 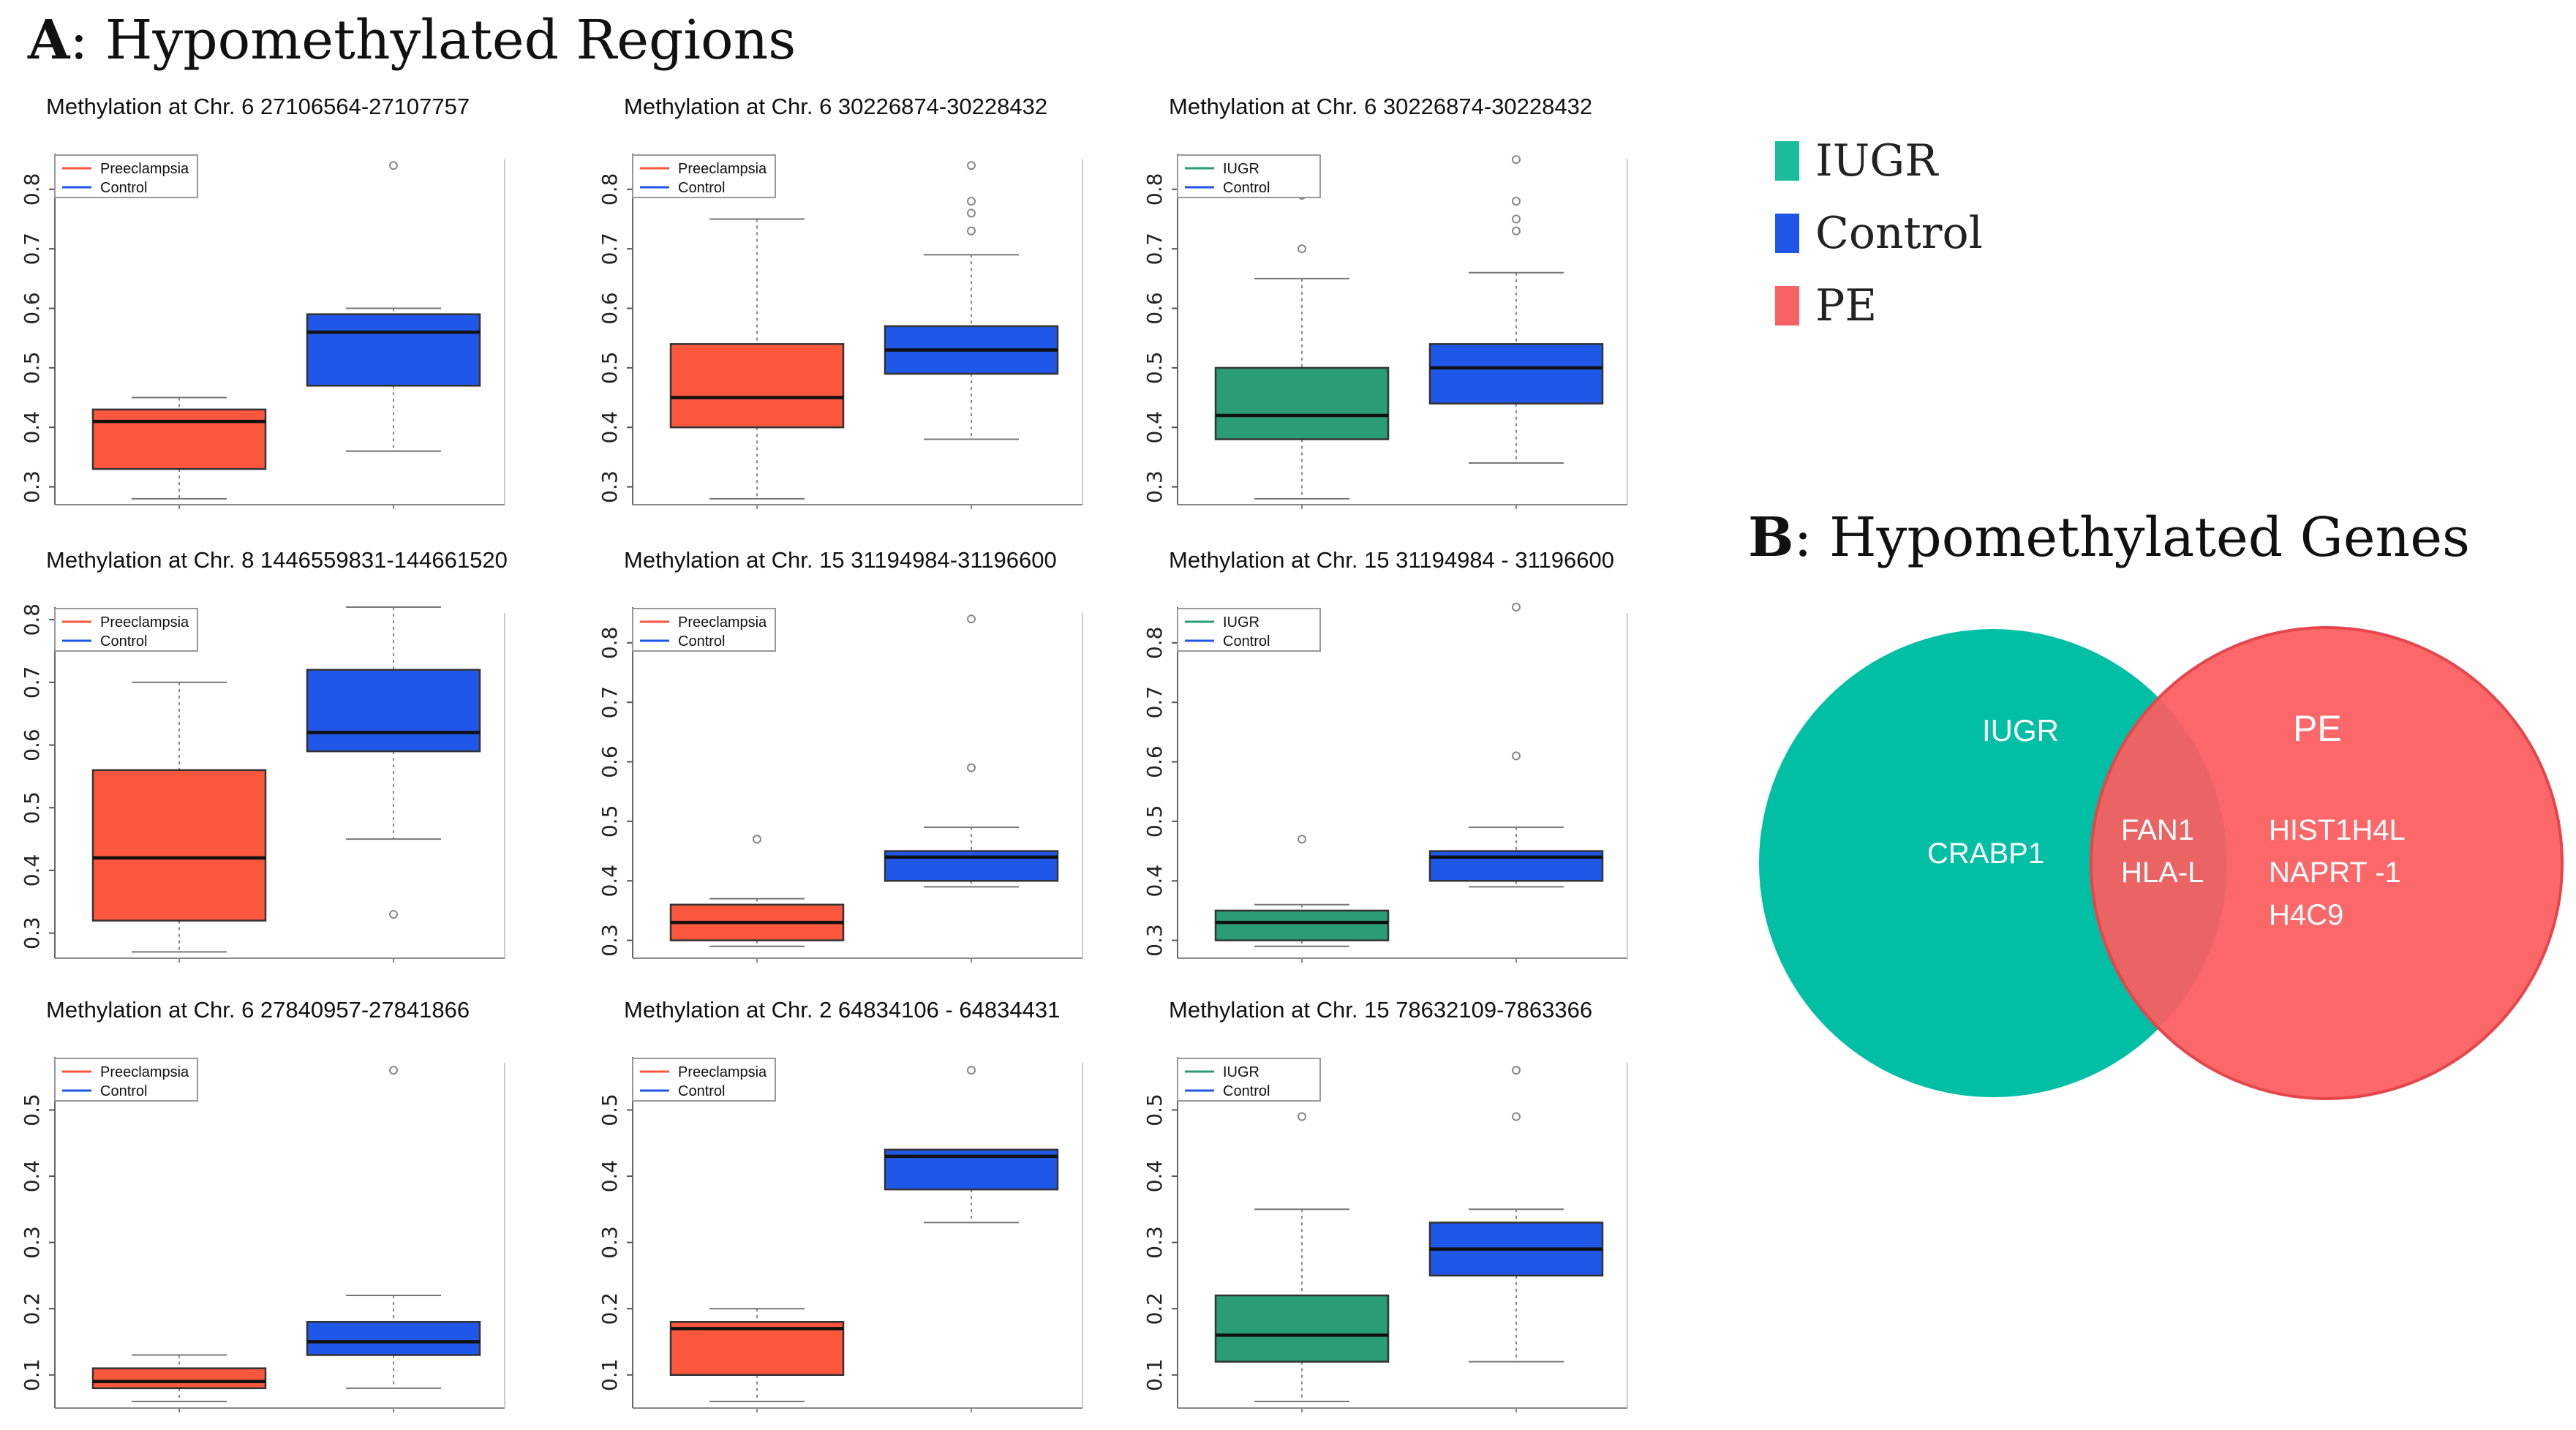 I want to click on venn-gene-crabp1: CRABP1, so click(x=1985, y=854).